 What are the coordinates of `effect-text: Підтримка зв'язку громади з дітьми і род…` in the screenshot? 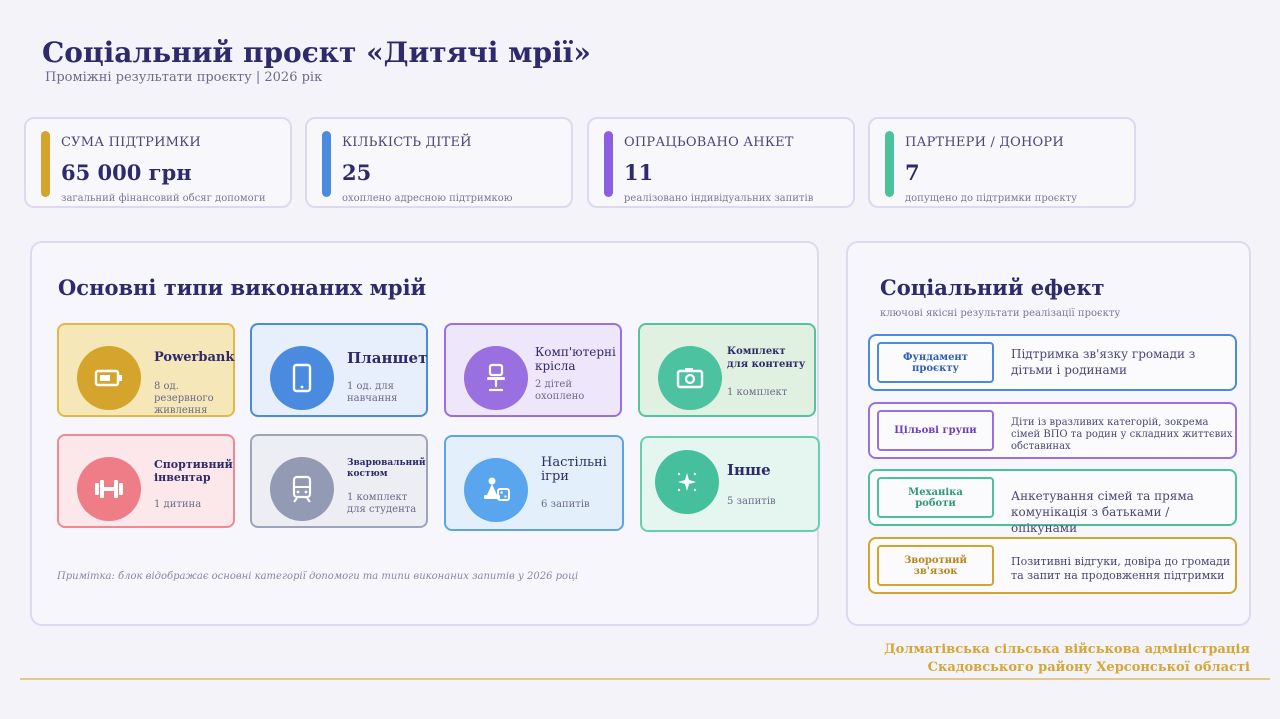 It's located at (1103, 362).